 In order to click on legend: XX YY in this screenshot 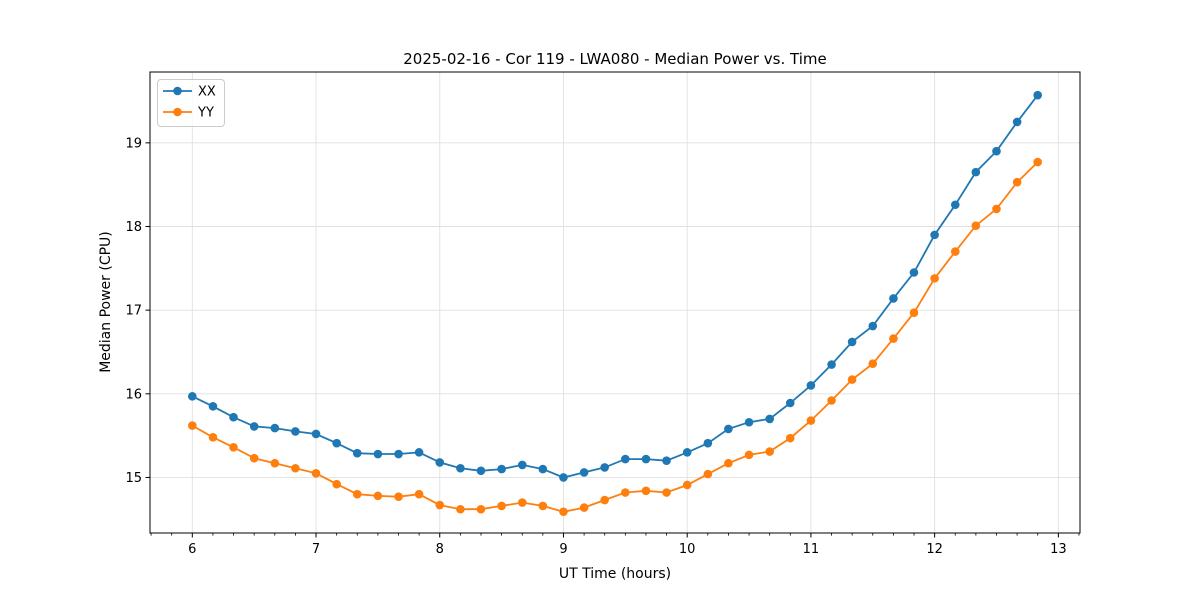, I will do `click(191, 103)`.